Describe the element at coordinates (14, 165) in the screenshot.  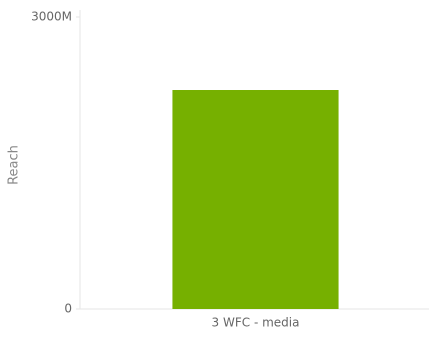
I see `y-axis-label: Reach` at that location.